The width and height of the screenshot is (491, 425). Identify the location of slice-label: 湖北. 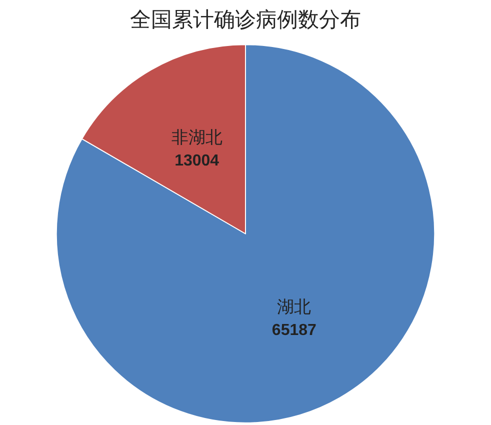
(294, 307).